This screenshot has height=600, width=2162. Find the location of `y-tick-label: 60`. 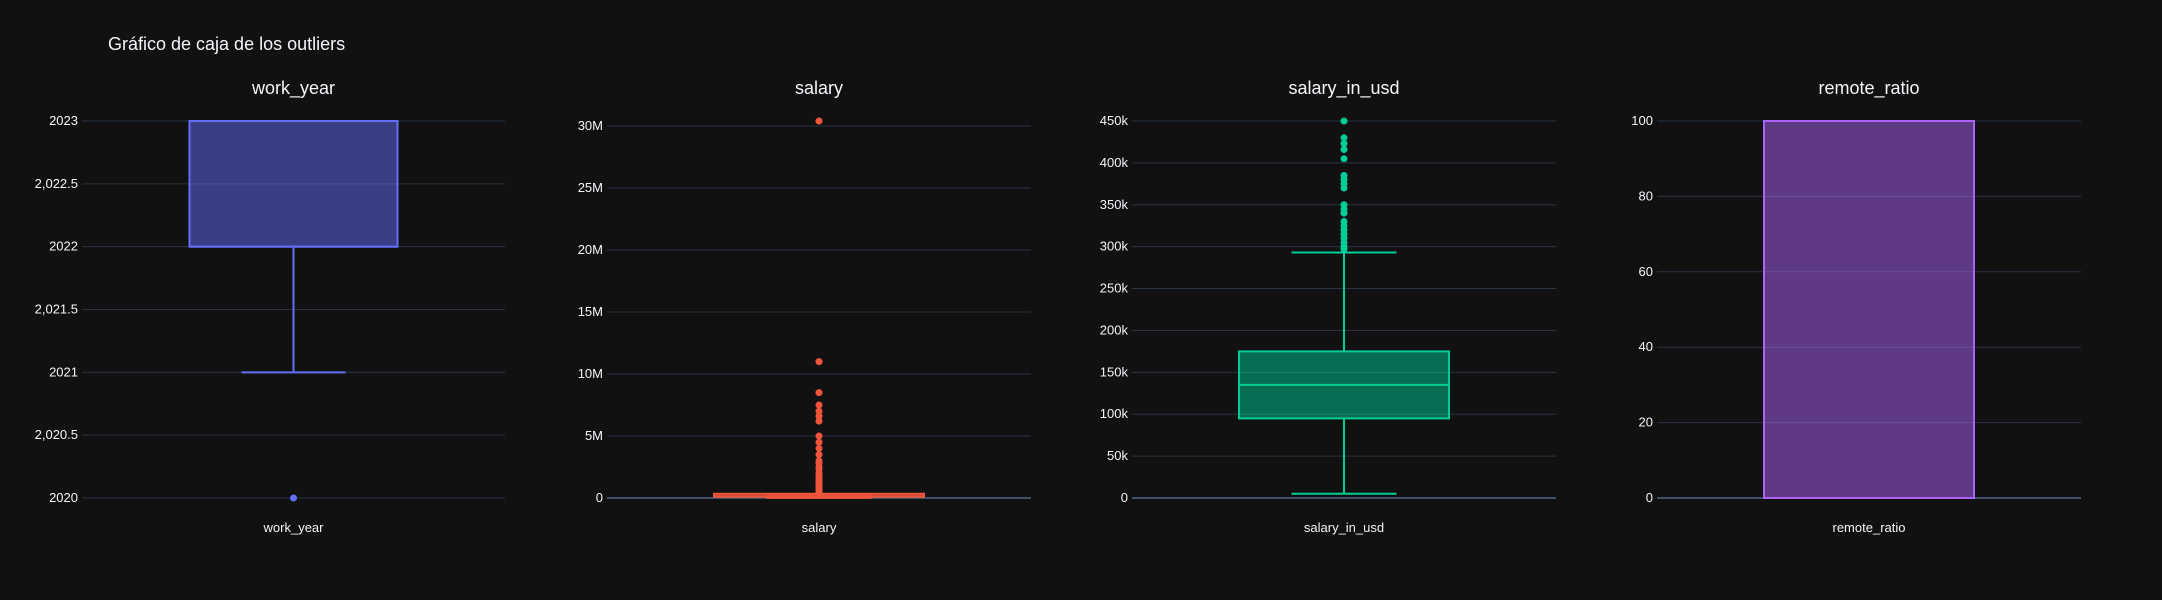

y-tick-label: 60 is located at coordinates (1646, 271).